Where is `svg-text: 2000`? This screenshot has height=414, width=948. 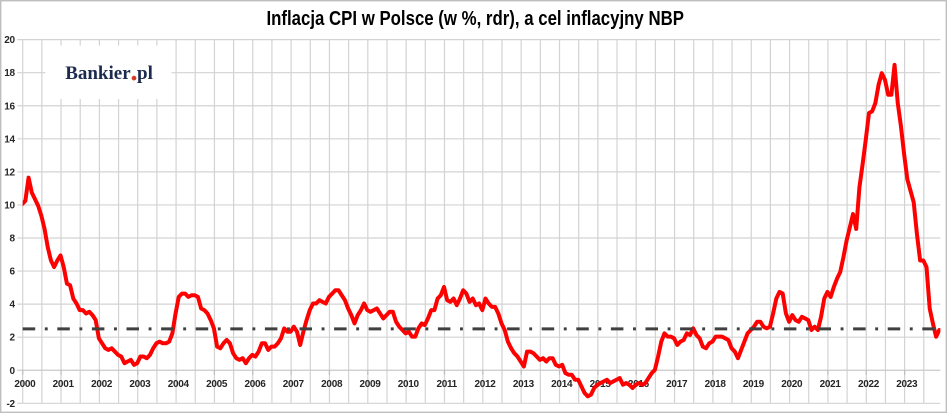
svg-text: 2000 is located at coordinates (25, 384).